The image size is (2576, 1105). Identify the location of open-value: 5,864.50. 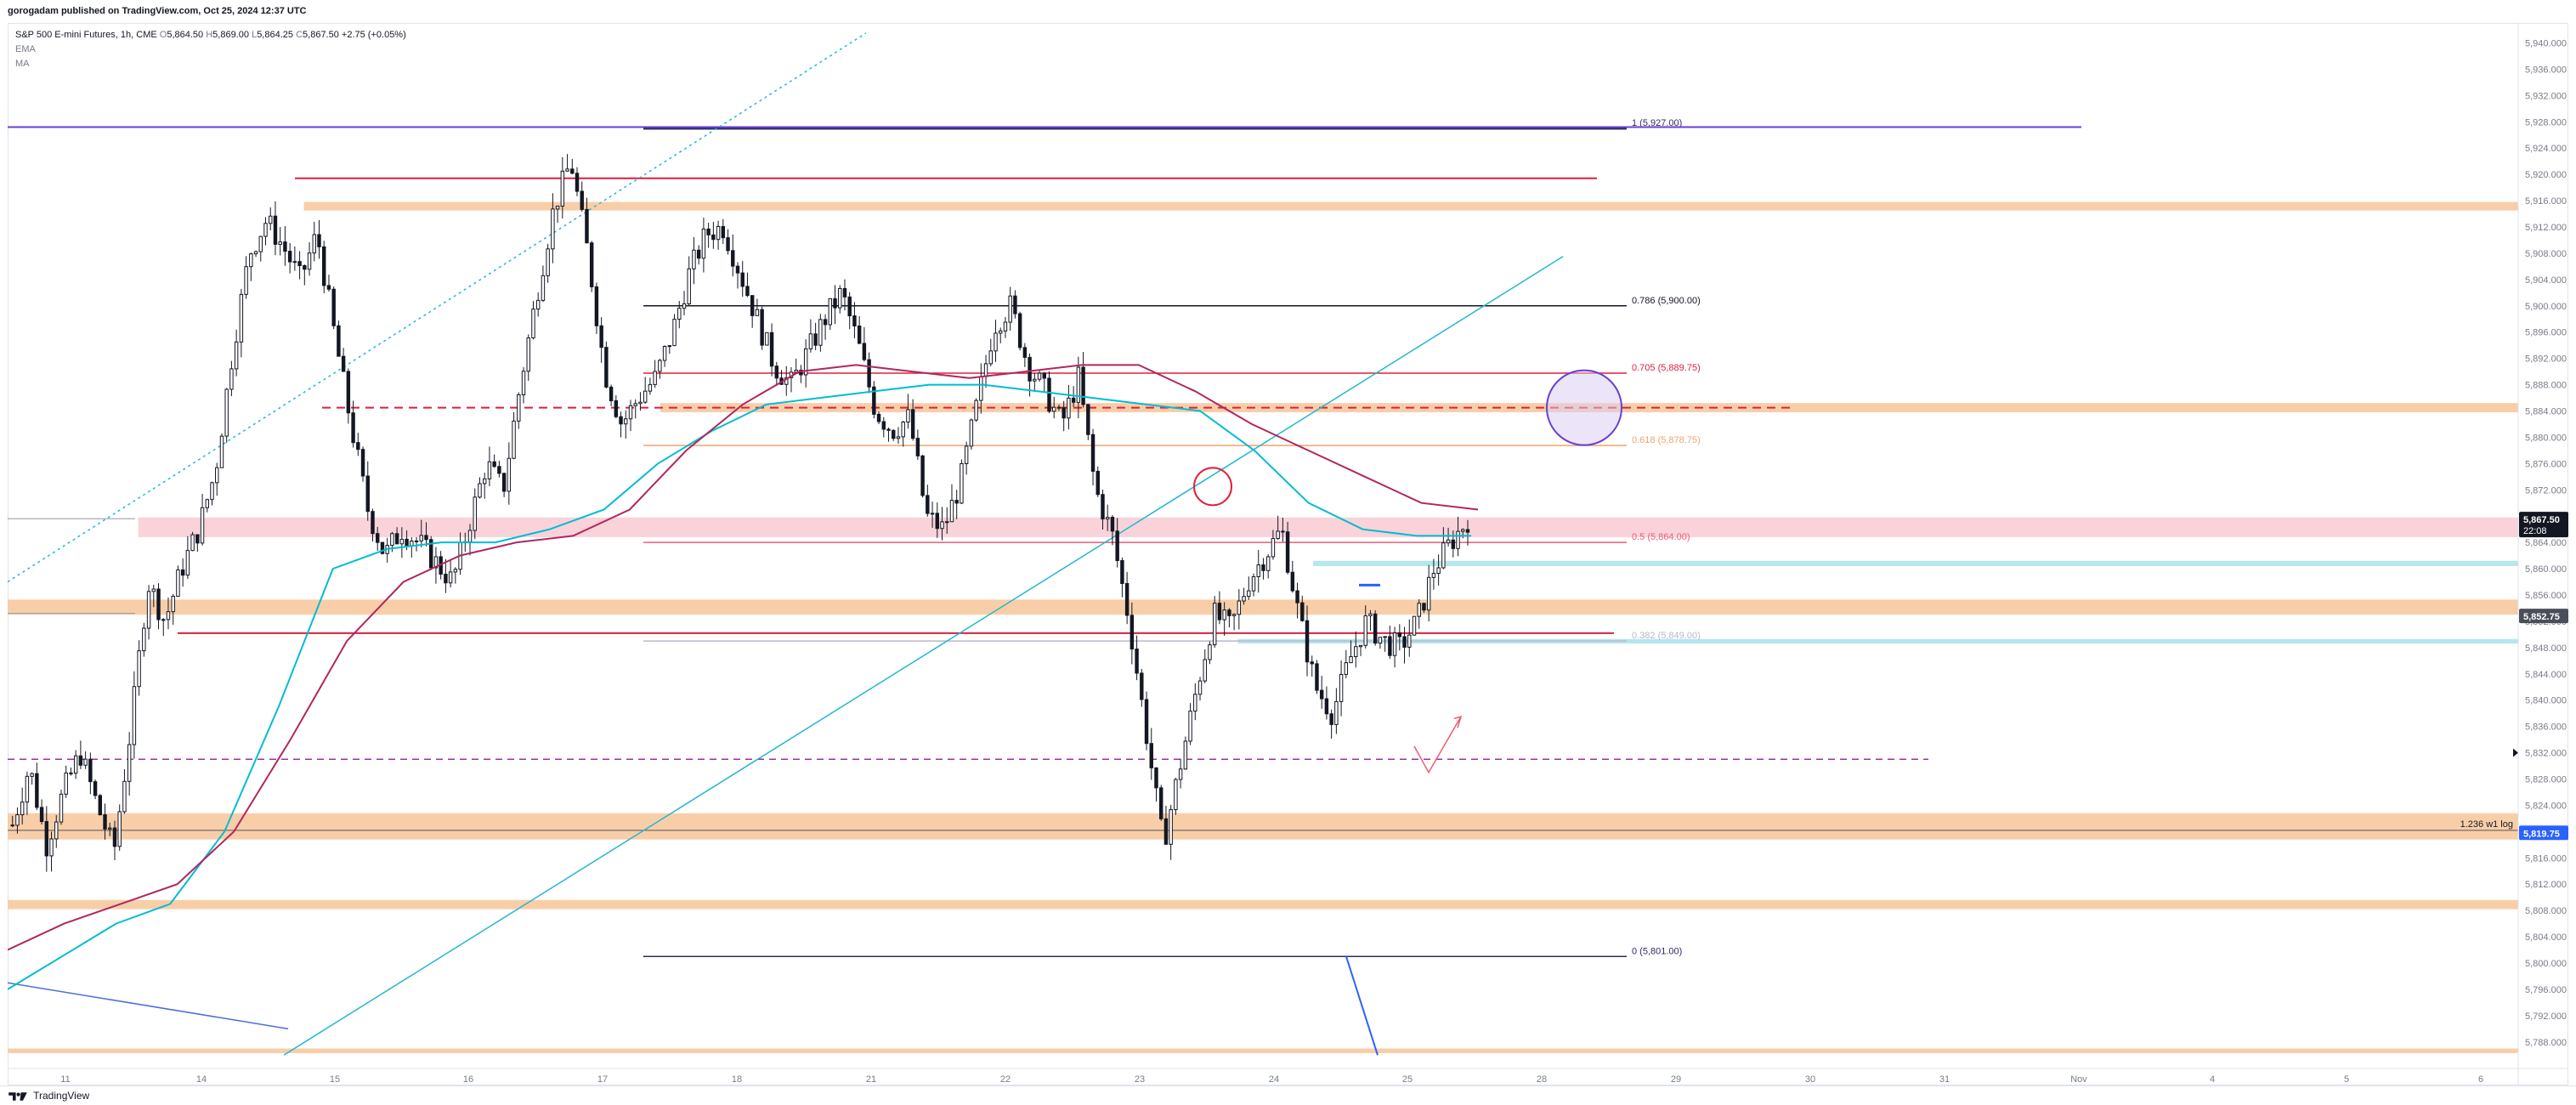
(185, 35).